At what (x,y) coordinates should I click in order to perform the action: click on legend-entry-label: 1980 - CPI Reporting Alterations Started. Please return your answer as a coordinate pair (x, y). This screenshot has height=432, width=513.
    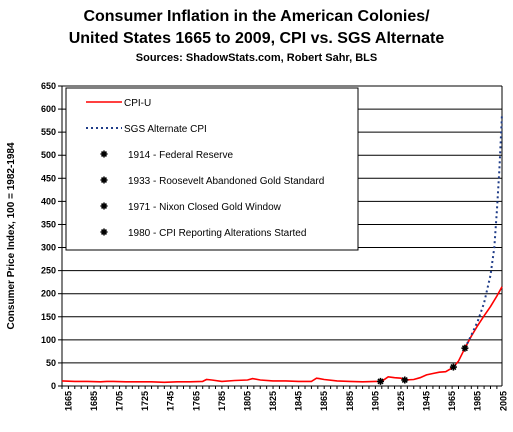
    Looking at the image, I should click on (217, 233).